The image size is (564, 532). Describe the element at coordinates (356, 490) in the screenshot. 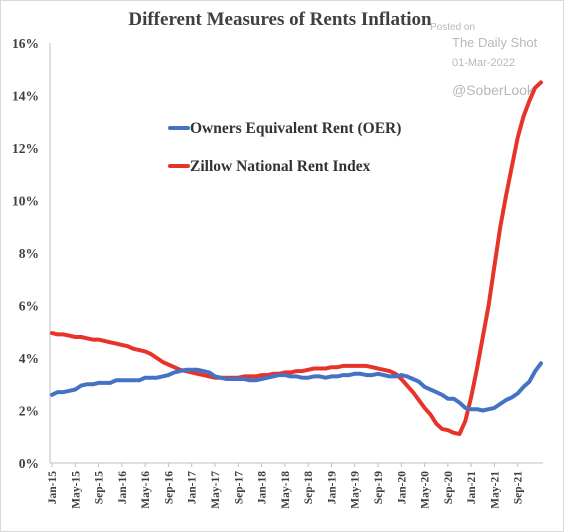

I see `x-tick-label: May-19` at that location.